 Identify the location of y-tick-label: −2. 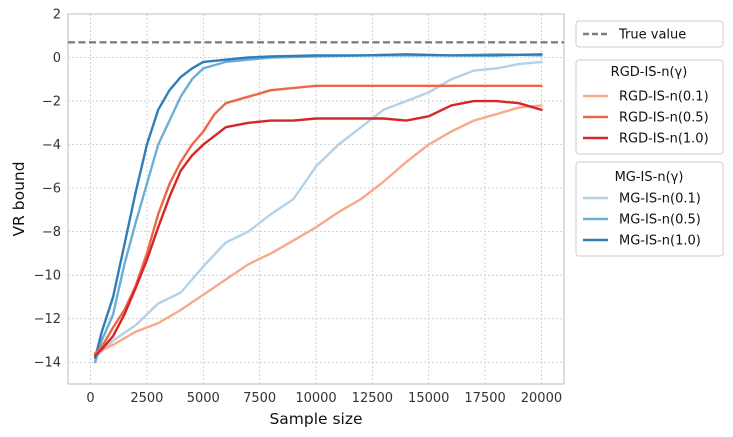
(51, 102).